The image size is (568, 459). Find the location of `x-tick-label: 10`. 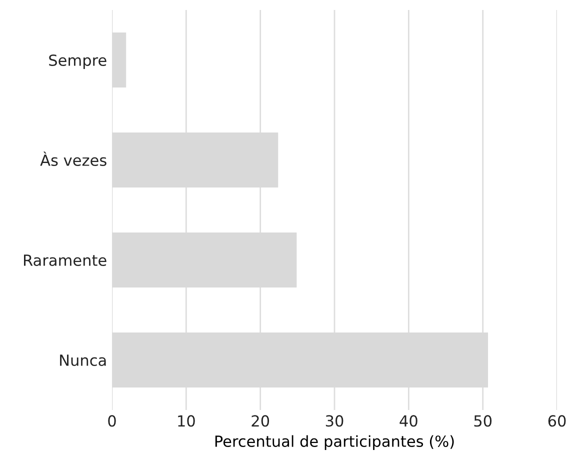

x-tick-label: 10 is located at coordinates (186, 421).